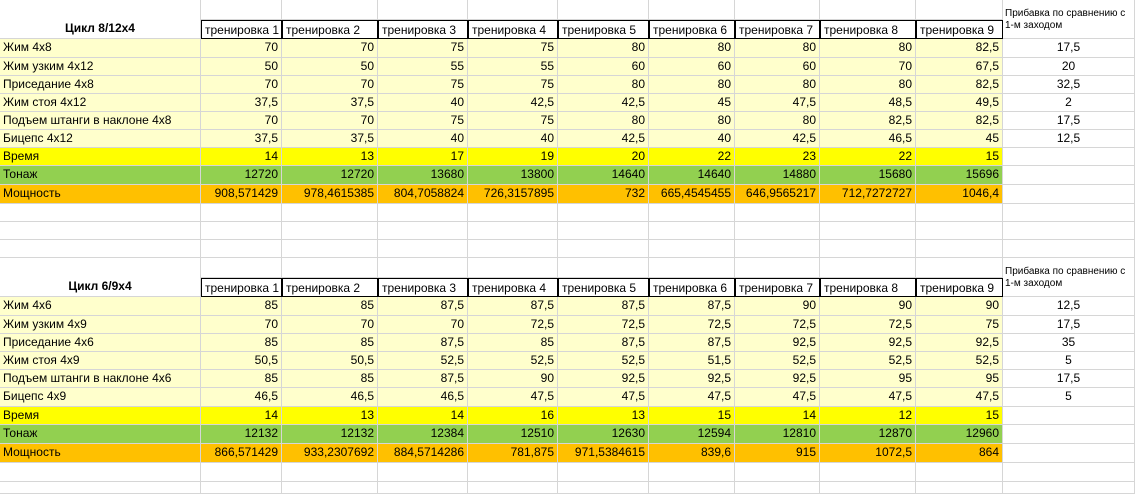 This screenshot has width=1135, height=494. What do you see at coordinates (959, 121) in the screenshot?
I see `value-cell: 82,5` at bounding box center [959, 121].